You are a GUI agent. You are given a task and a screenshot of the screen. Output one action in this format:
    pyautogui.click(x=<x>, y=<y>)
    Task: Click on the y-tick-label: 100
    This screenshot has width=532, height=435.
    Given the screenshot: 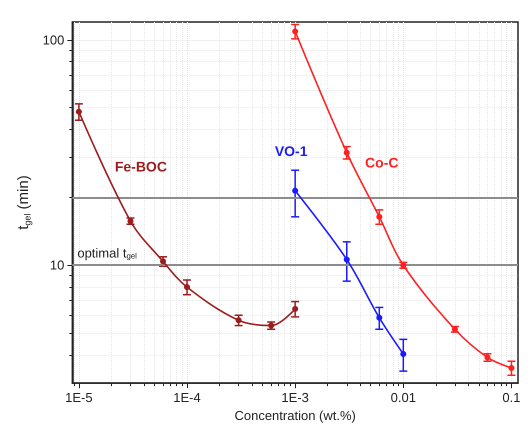 What is the action you would take?
    pyautogui.click(x=53, y=40)
    